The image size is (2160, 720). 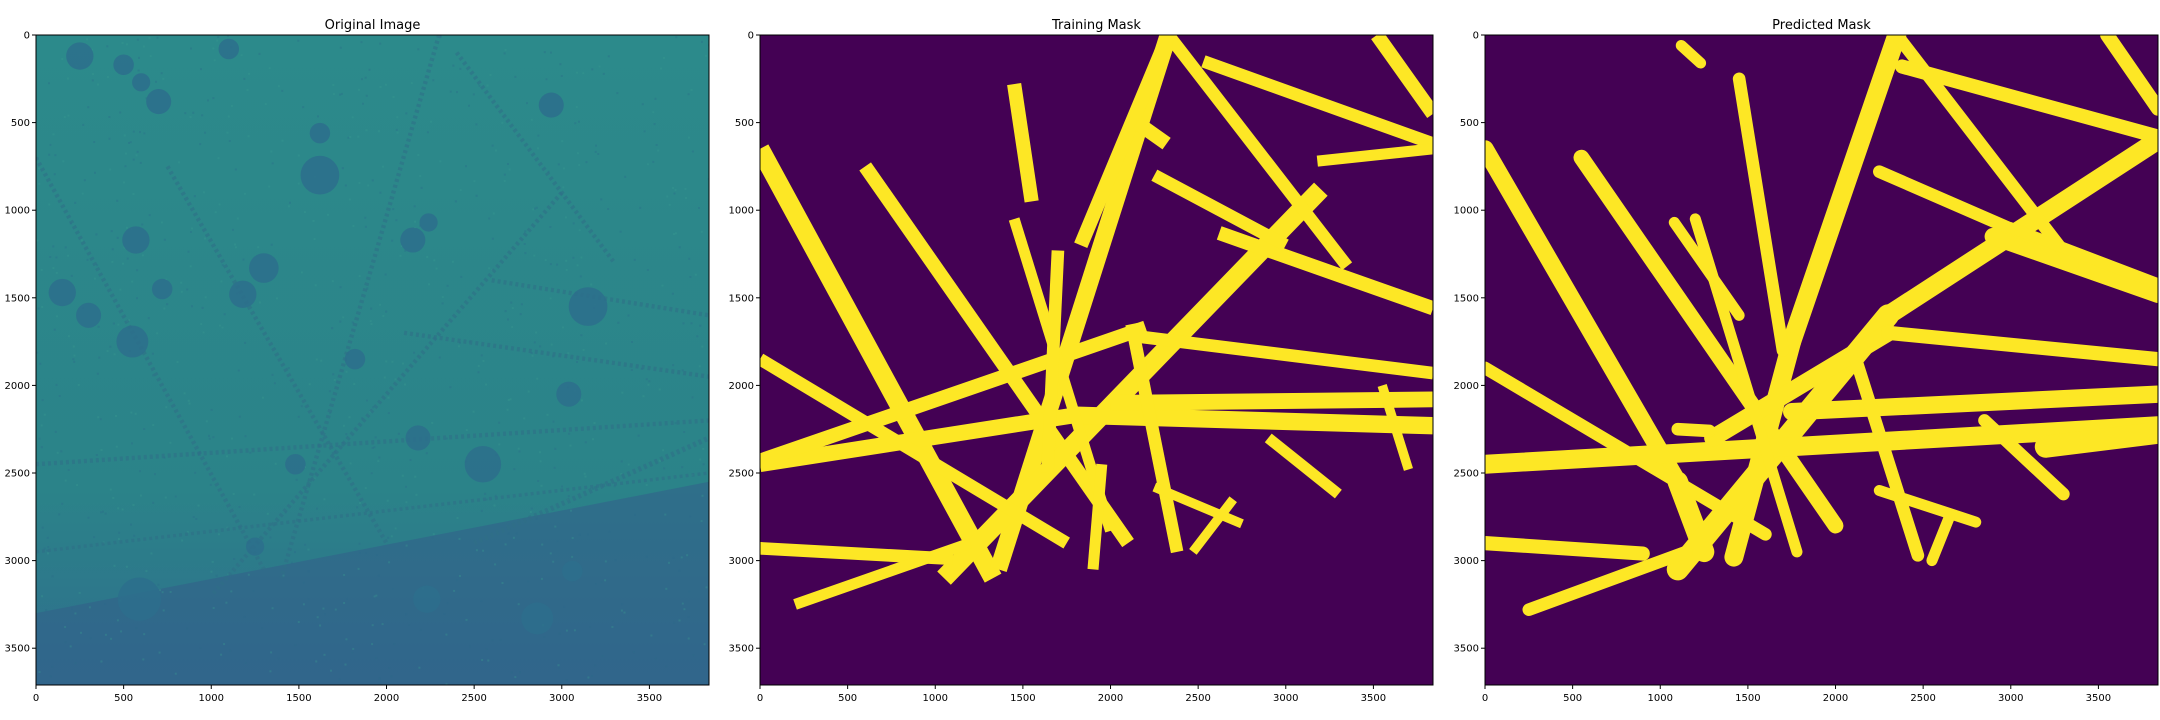 I want to click on x-tick-label: 3500, so click(x=2098, y=698).